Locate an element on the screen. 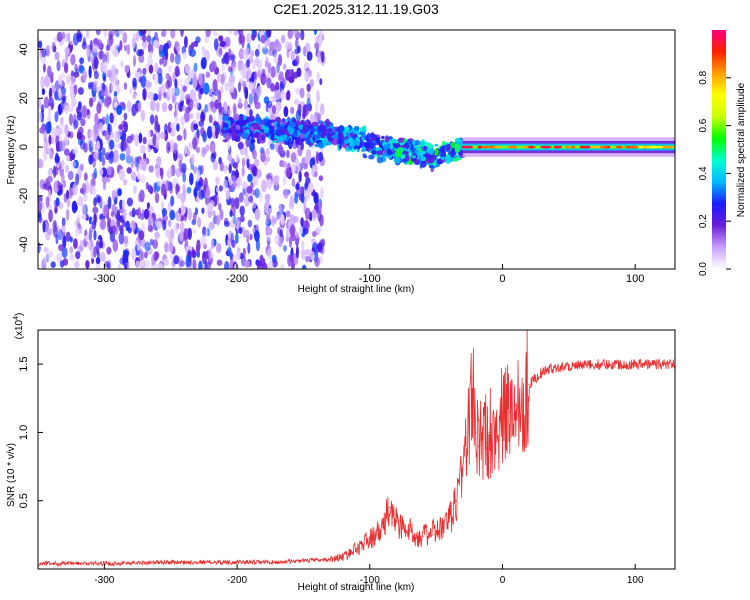 Image resolution: width=750 pixels, height=600 pixels. snr-multiplier-exp: 4 is located at coordinates (16, 318).